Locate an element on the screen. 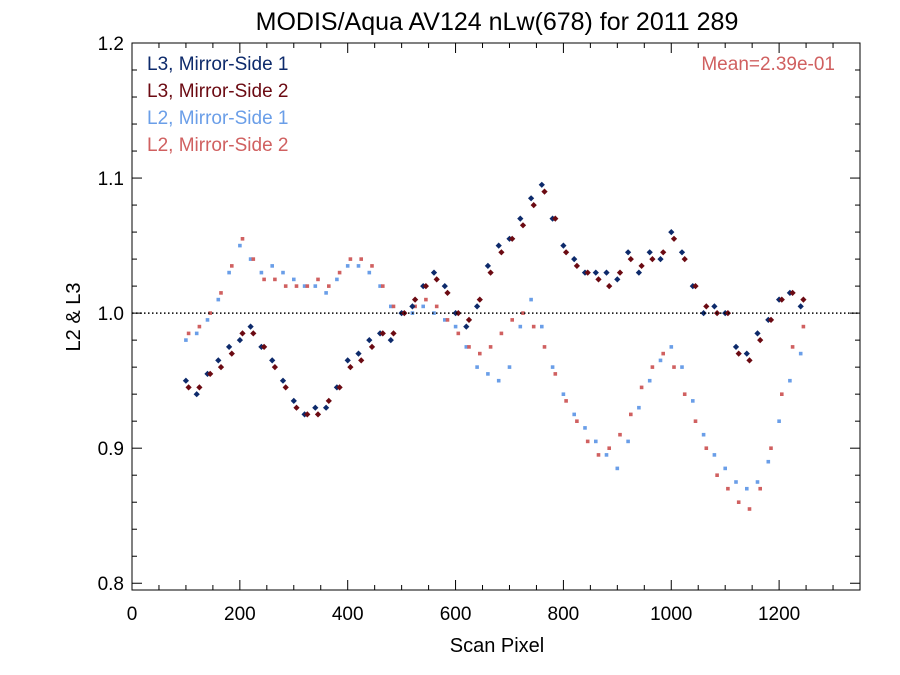 This screenshot has height=675, width=900. y-axis-label: L2 & L3 is located at coordinates (74, 317).